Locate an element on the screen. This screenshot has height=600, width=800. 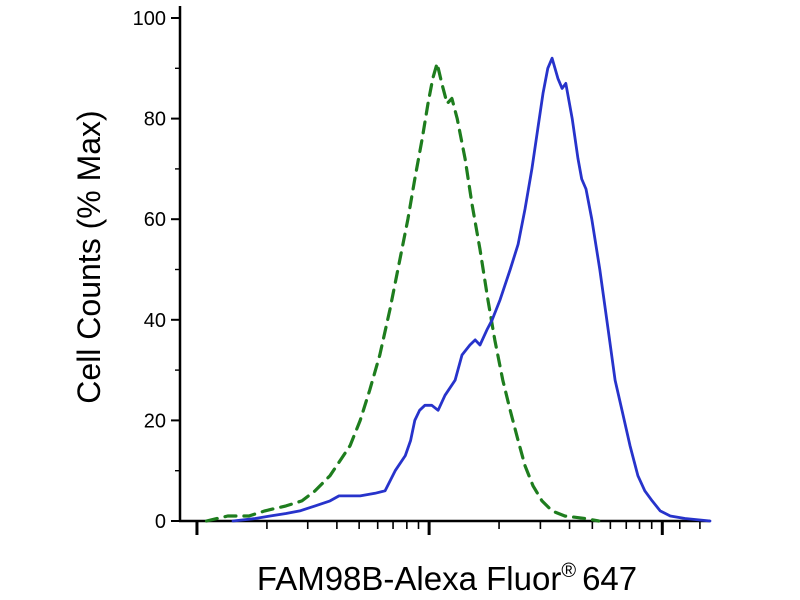
registered-trademark-symbol: ® is located at coordinates (568, 571).